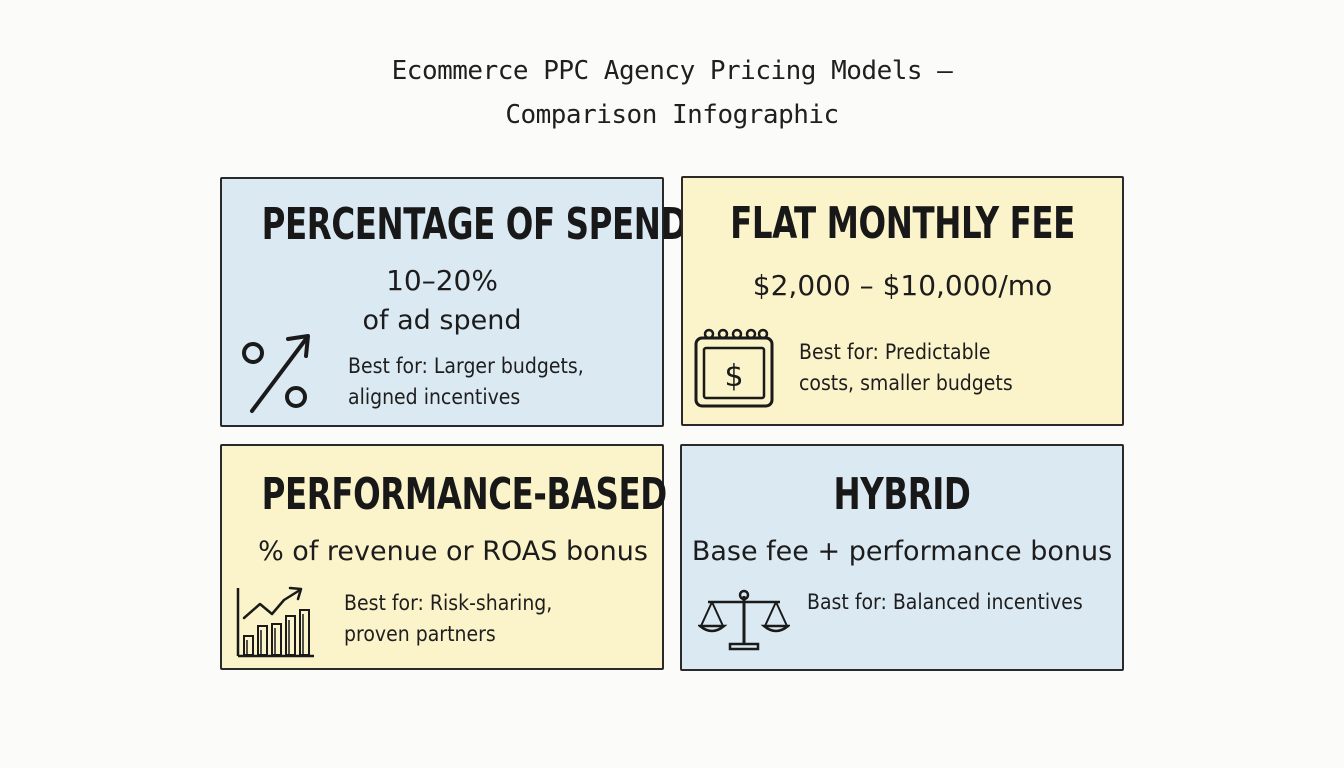 The width and height of the screenshot is (1344, 768). Describe the element at coordinates (277, 373) in the screenshot. I see `percent-arrow-up-icon` at that location.